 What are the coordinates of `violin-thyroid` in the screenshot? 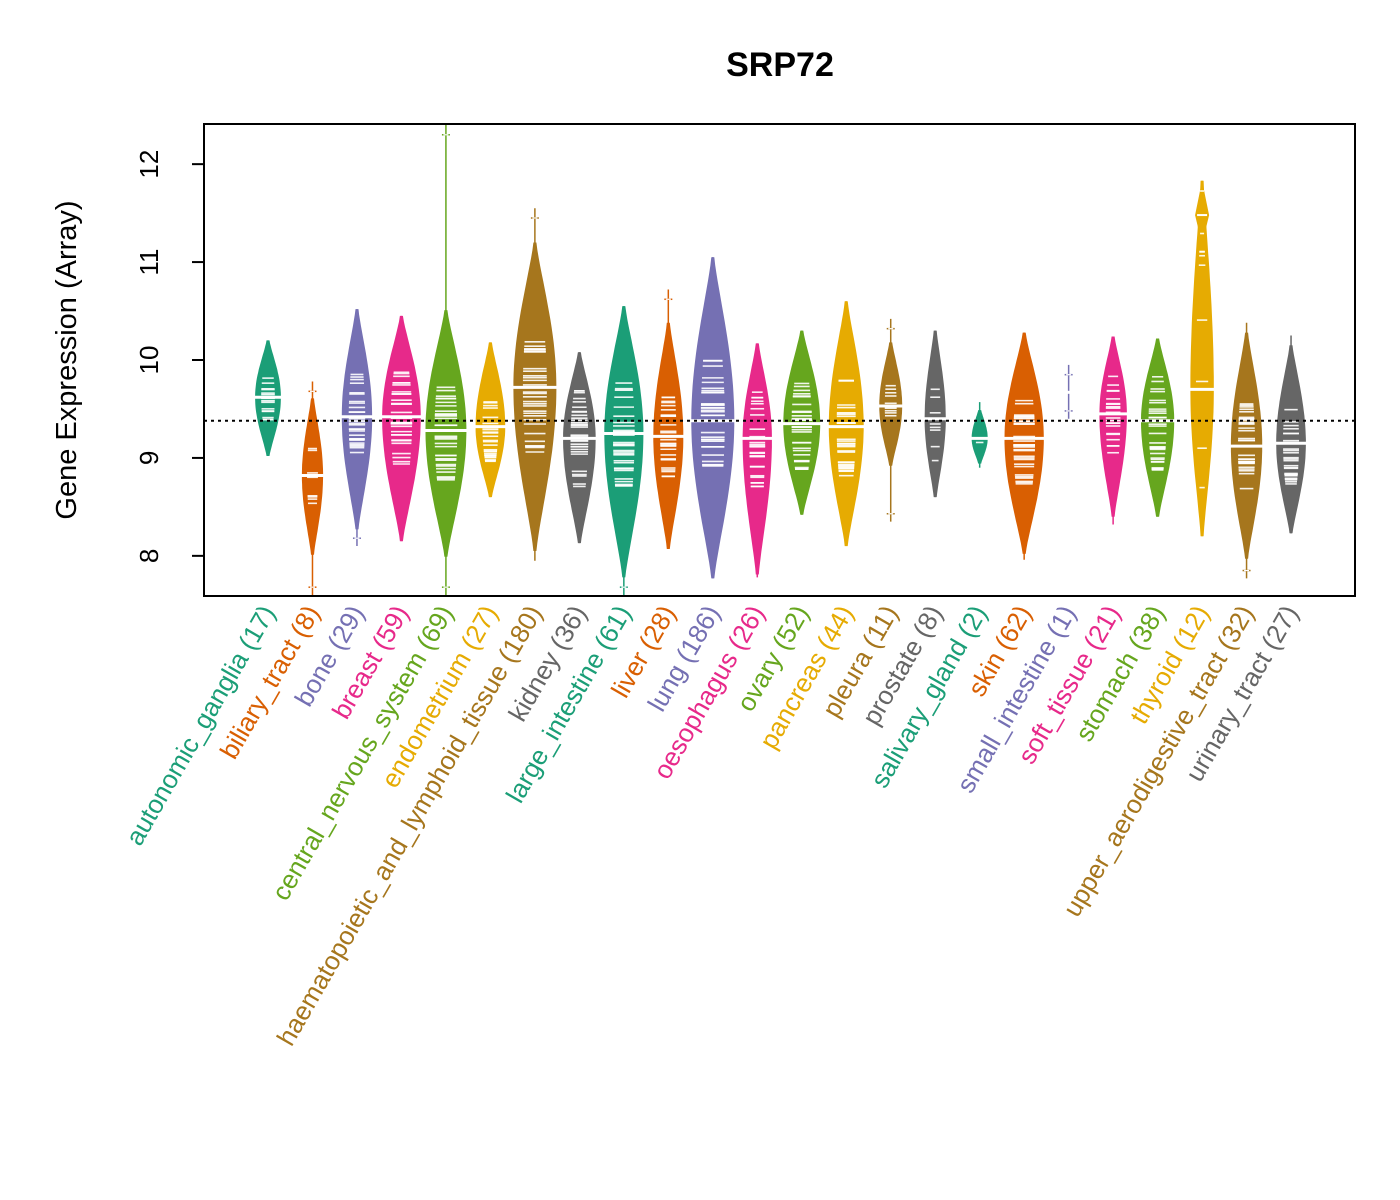 It's located at (1202, 358).